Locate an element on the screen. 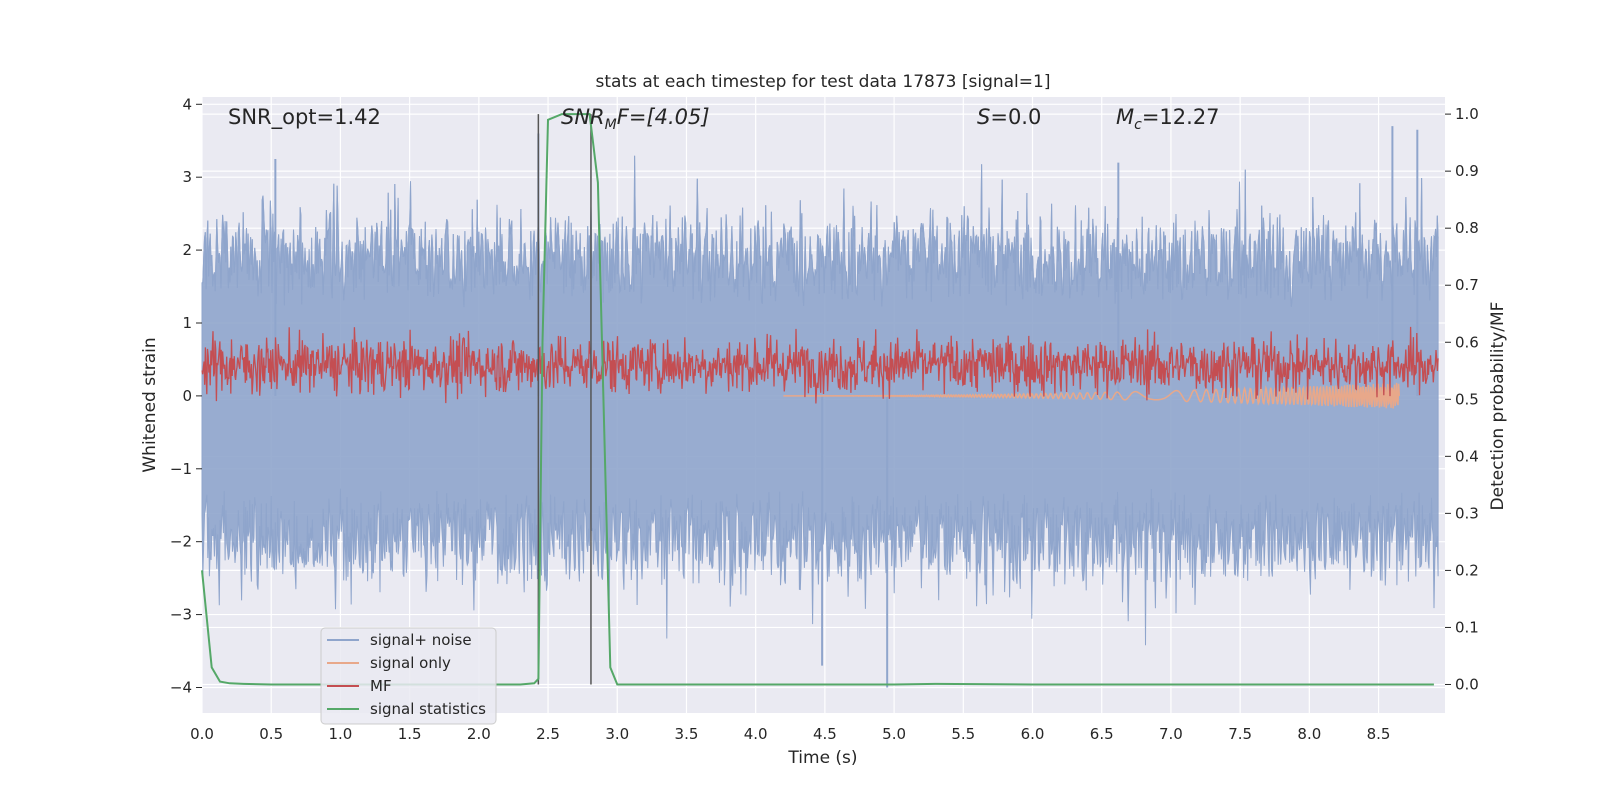 The height and width of the screenshot is (800, 1600). right-tick-label: 0.8 is located at coordinates (1467, 228).